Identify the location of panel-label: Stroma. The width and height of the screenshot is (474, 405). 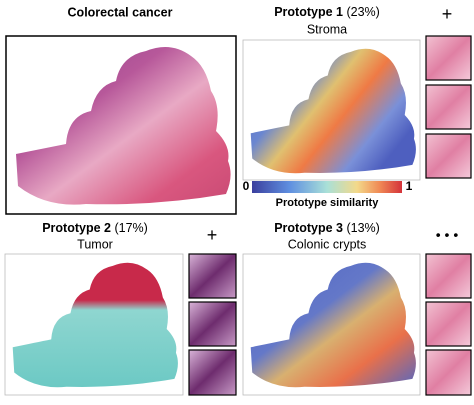
(327, 29).